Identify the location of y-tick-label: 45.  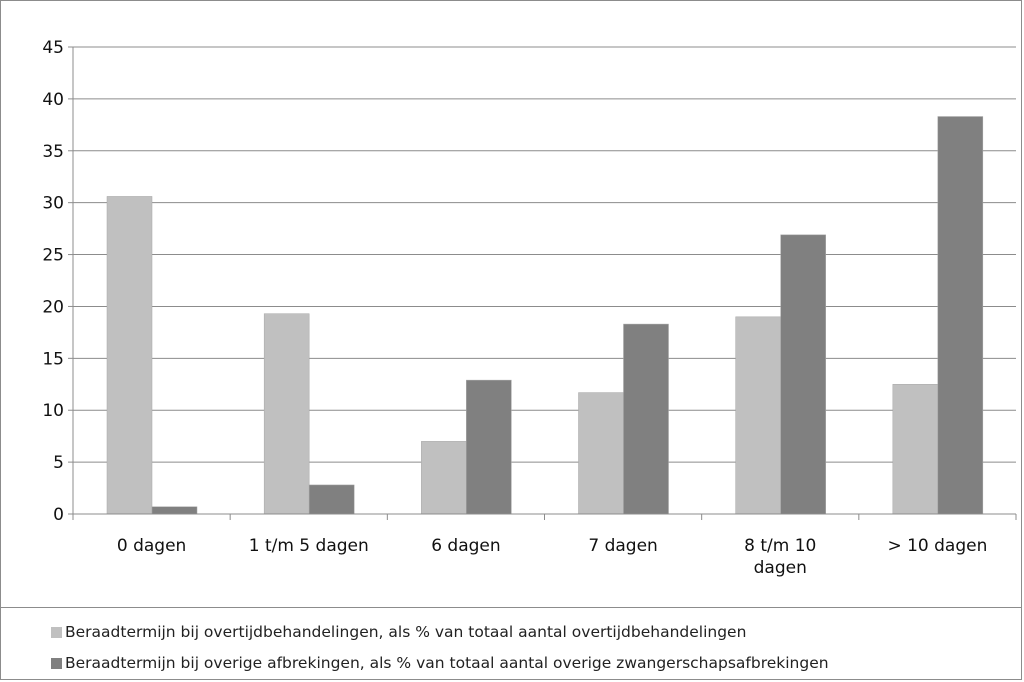
(53, 48).